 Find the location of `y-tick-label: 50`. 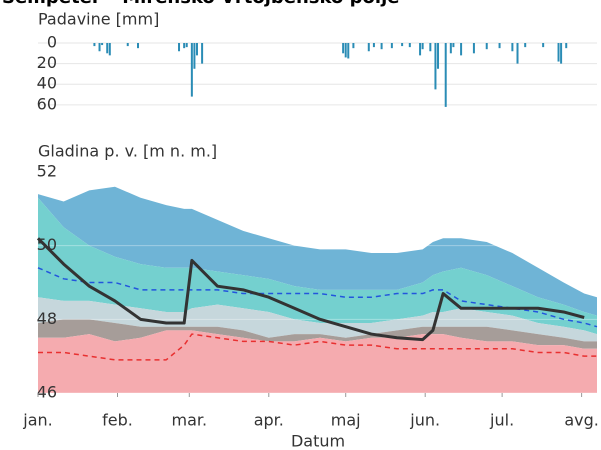

y-tick-label: 50 is located at coordinates (47, 244).